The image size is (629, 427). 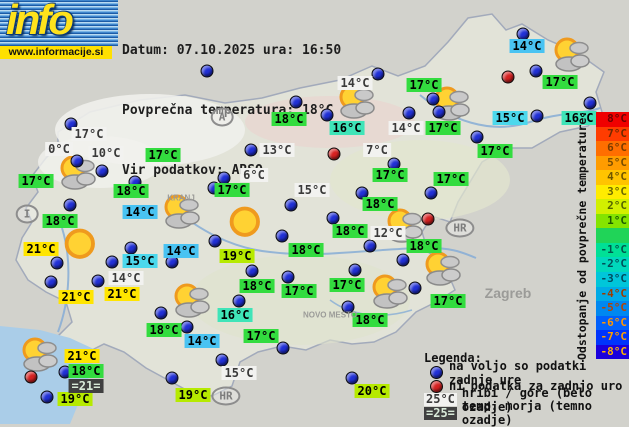 What do you see at coordinates (440, 412) in the screenshot?
I see `dark-badge-sample: =25=` at bounding box center [440, 412].